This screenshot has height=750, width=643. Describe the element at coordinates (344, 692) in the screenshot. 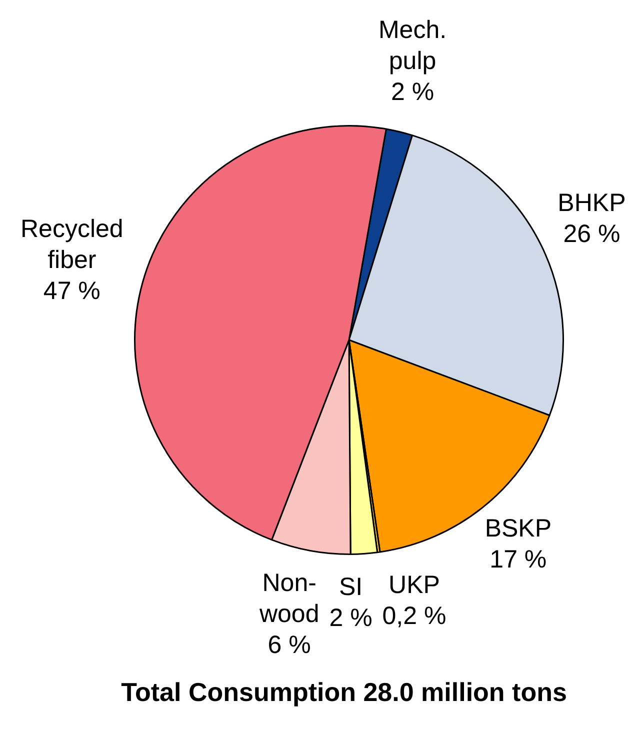

I see `text: Total Consumption 28.0 million tons` at that location.